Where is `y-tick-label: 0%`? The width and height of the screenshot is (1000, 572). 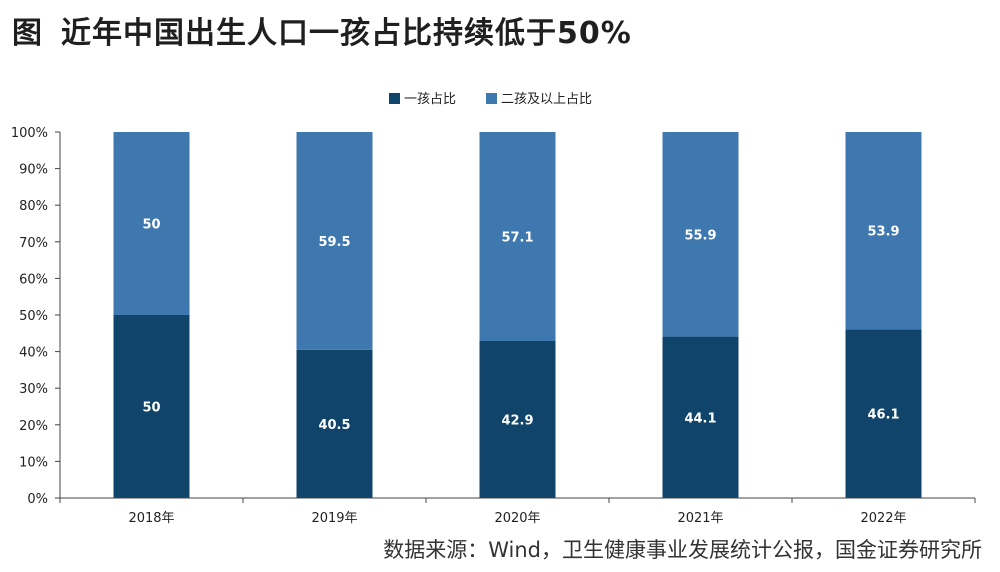 y-tick-label: 0% is located at coordinates (37, 499).